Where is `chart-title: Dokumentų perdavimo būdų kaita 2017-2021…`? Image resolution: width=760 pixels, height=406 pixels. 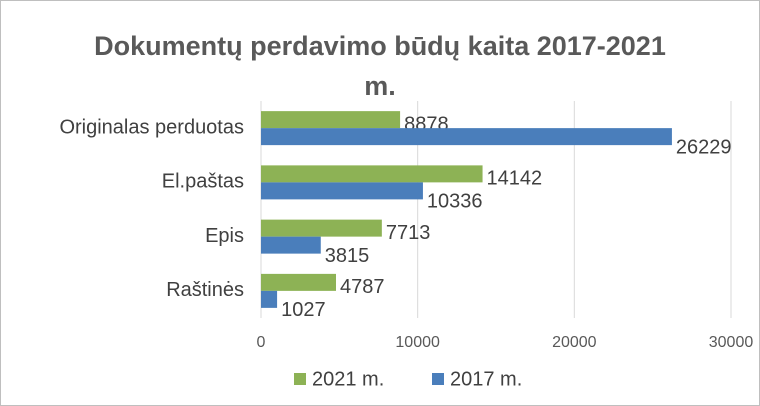 chart-title: Dokumentų perdavimo būdų kaita 2017-2021… is located at coordinates (380, 66).